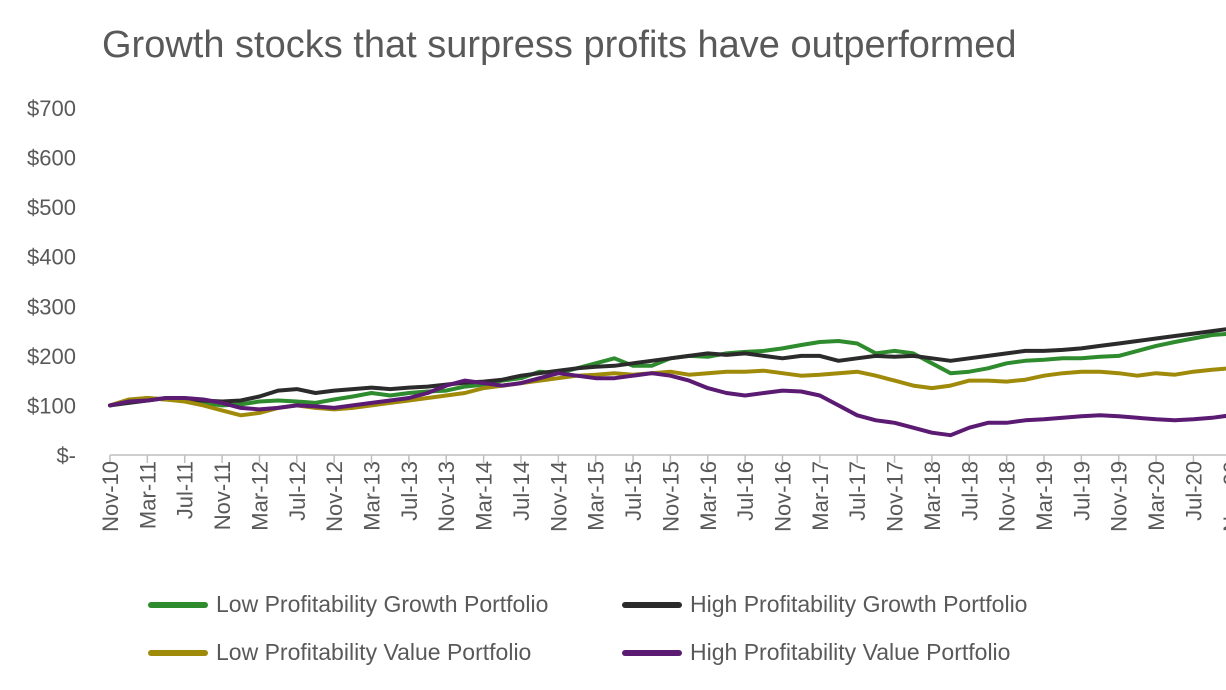 The height and width of the screenshot is (690, 1226). I want to click on x-tick-label: Jul-11, so click(185, 490).